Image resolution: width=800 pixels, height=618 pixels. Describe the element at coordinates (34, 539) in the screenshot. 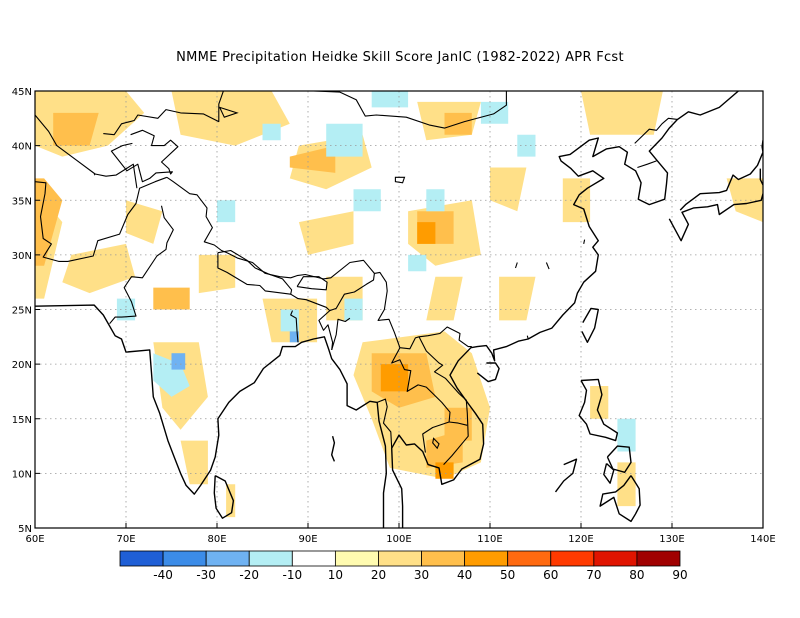

I see `lon-tick-label-0: 60E` at that location.